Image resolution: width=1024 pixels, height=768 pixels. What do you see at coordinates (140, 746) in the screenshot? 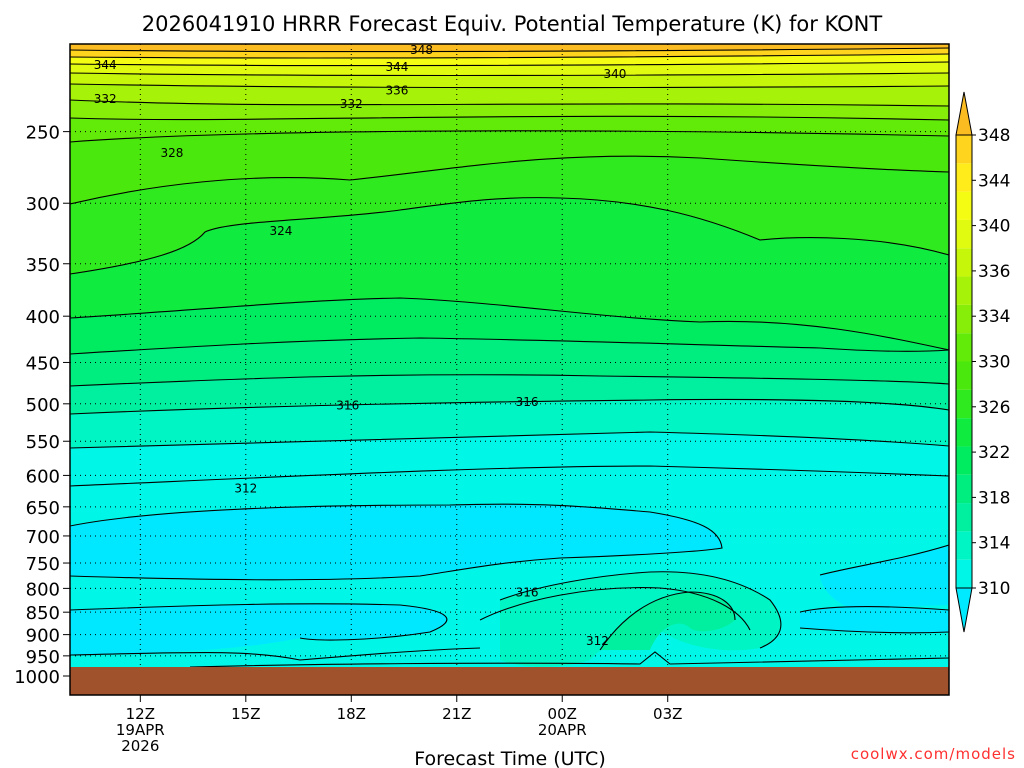
I see `x-tick-label: 2026` at bounding box center [140, 746].